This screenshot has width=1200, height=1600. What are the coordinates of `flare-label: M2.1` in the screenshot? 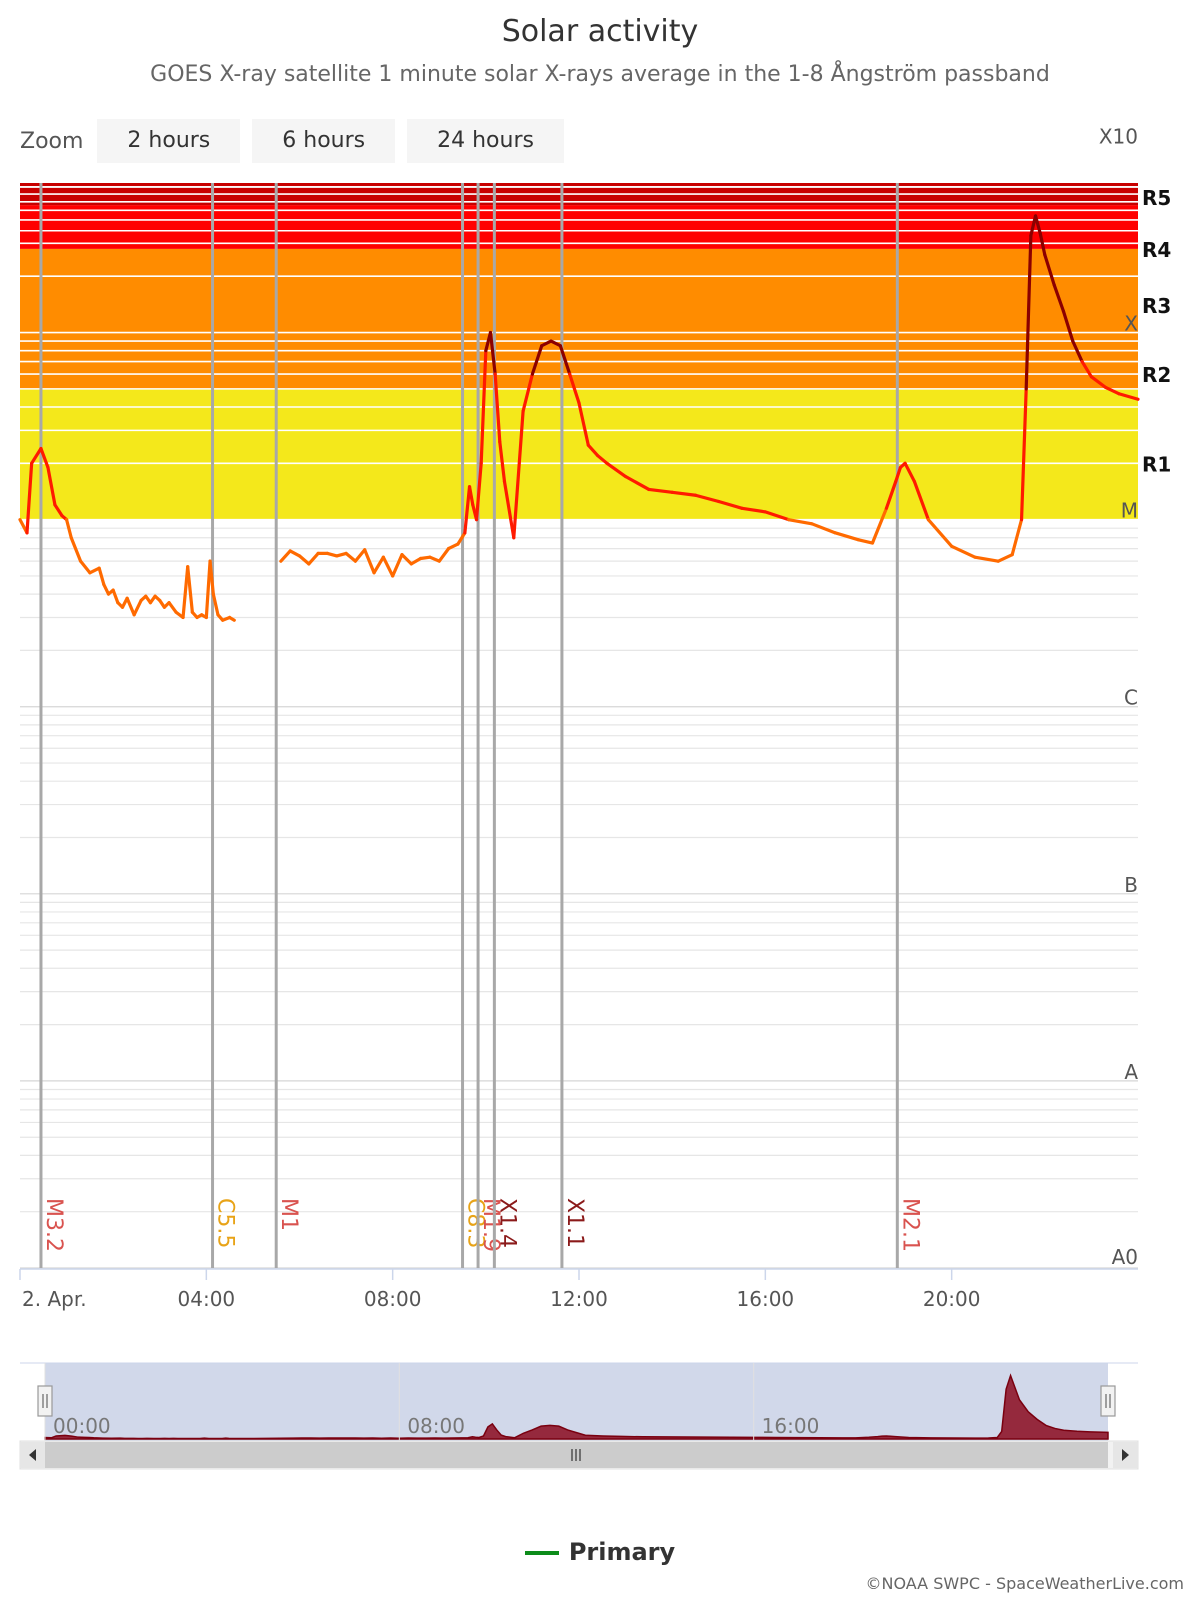 It's located at (909, 1225).